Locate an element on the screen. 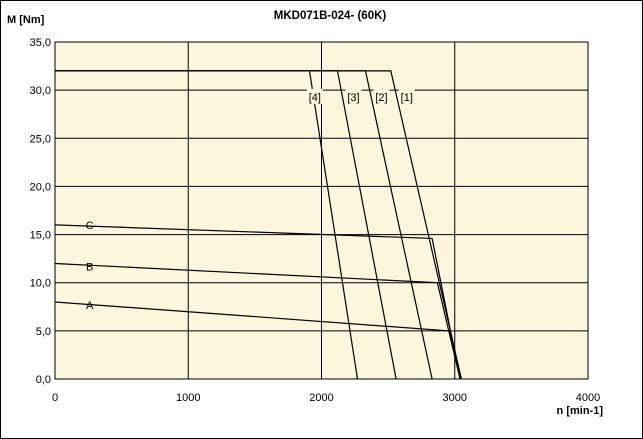 The width and height of the screenshot is (643, 439). x-tick-label: 4000 is located at coordinates (588, 398).